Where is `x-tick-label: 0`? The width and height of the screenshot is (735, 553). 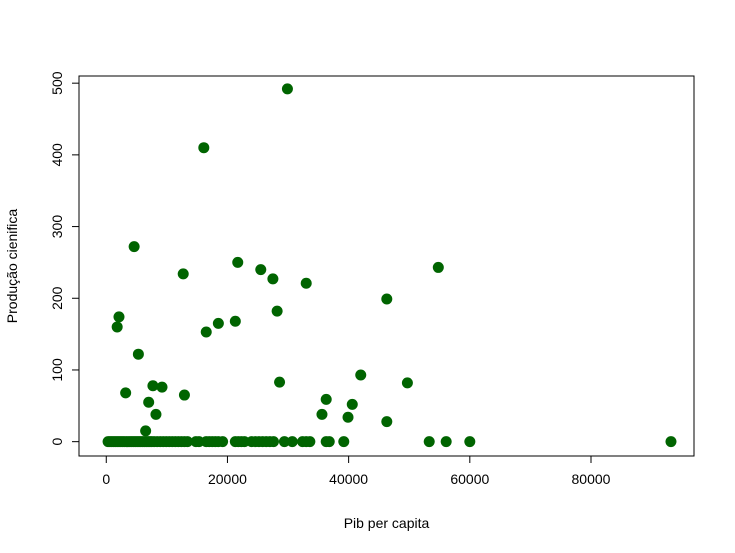 x-tick-label: 0 is located at coordinates (106, 479).